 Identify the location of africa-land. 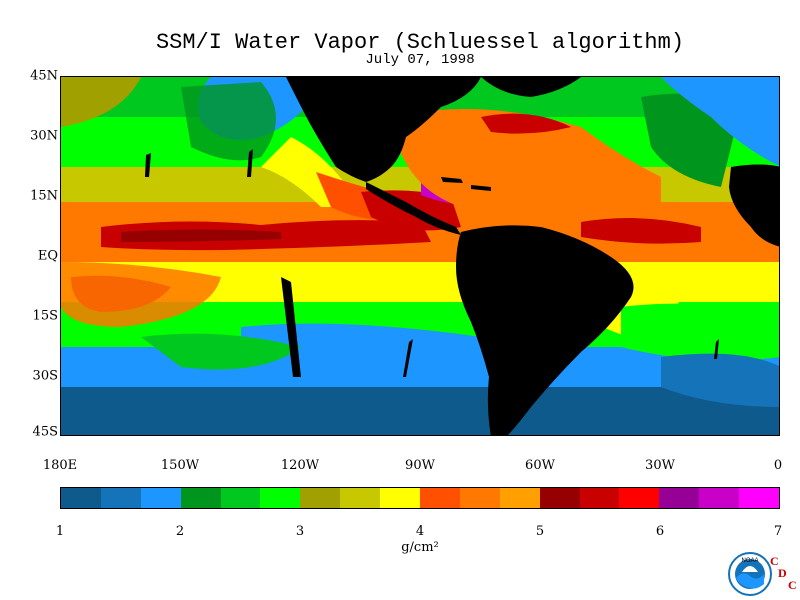
(754, 205).